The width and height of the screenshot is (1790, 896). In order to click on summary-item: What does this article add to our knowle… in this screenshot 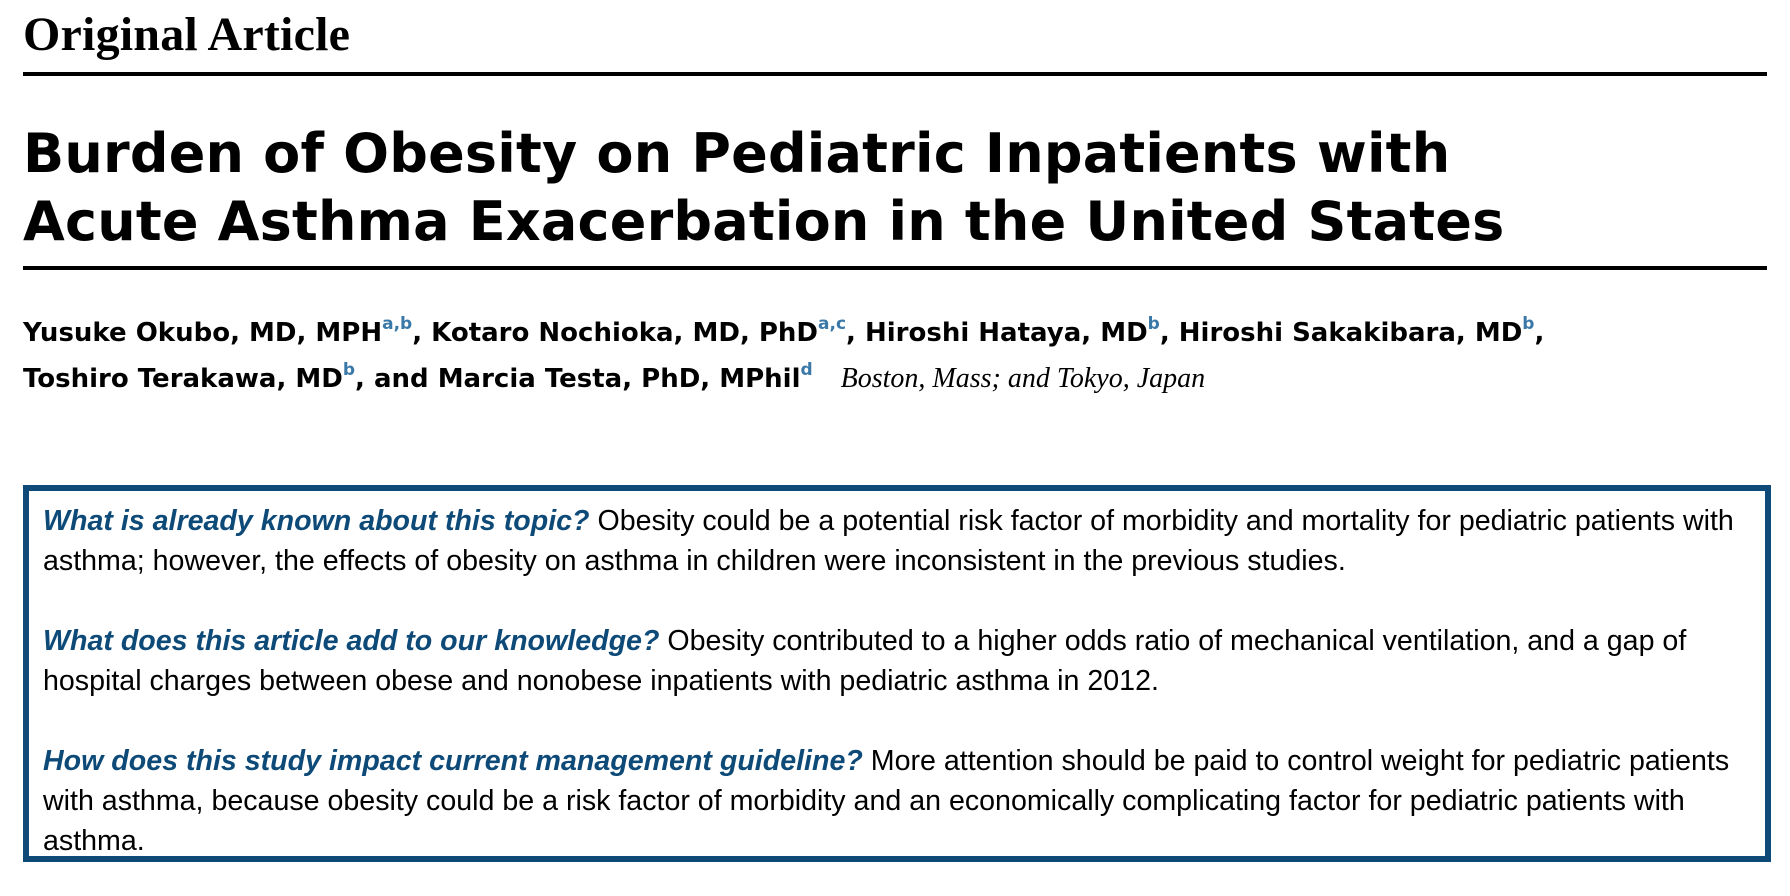, I will do `click(893, 661)`.